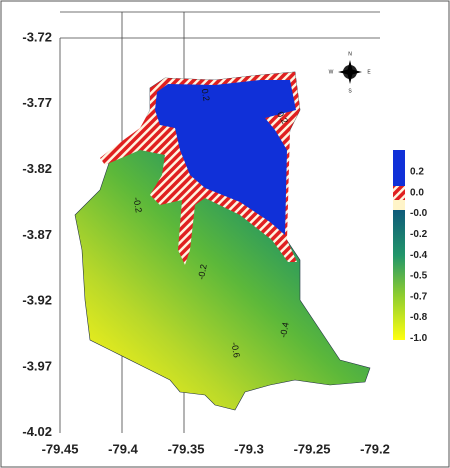  Describe the element at coordinates (417, 192) in the screenshot. I see `legend-label: 0.0` at that location.